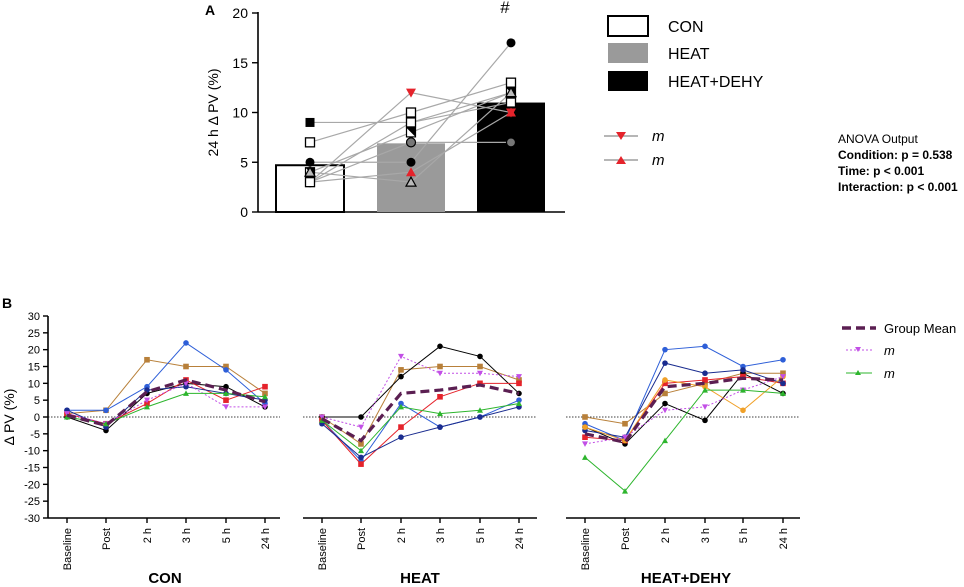 This screenshot has height=587, width=964. Describe the element at coordinates (32, 485) in the screenshot. I see `y-tick-label-b: -20` at that location.